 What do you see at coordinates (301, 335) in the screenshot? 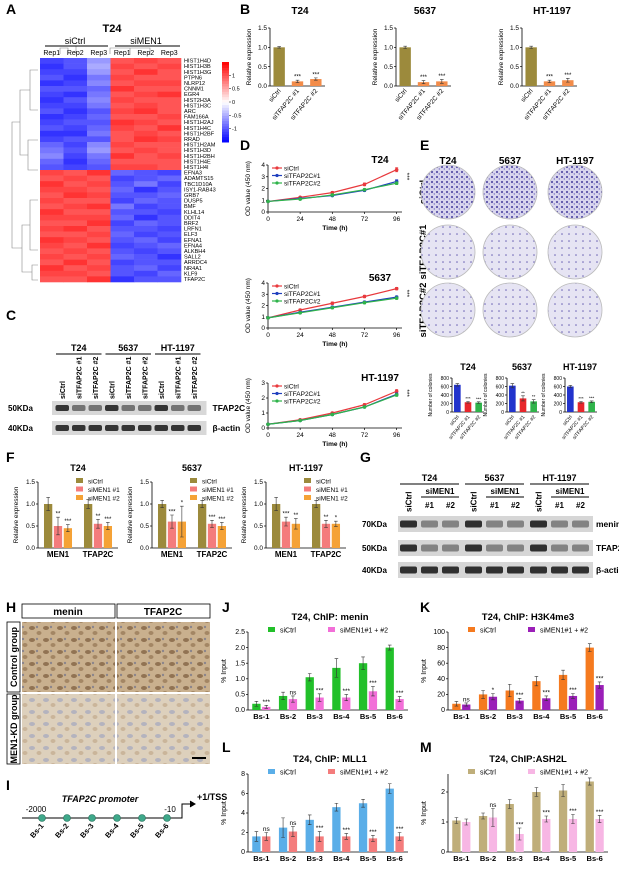
I see `x-tick-label: 24` at bounding box center [301, 335].